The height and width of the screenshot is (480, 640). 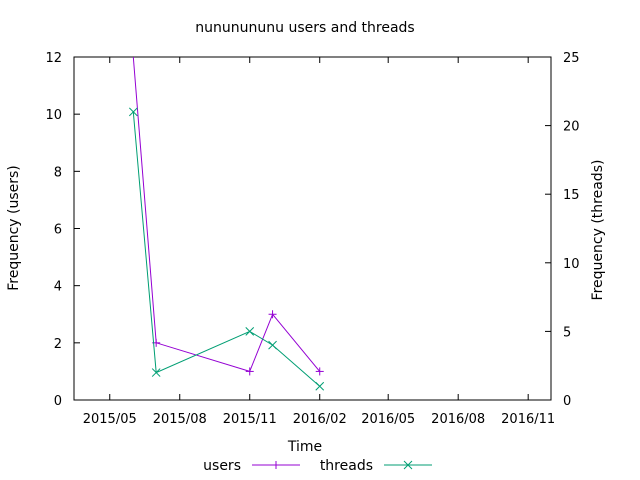 I want to click on legend: users threads, so click(x=317, y=466).